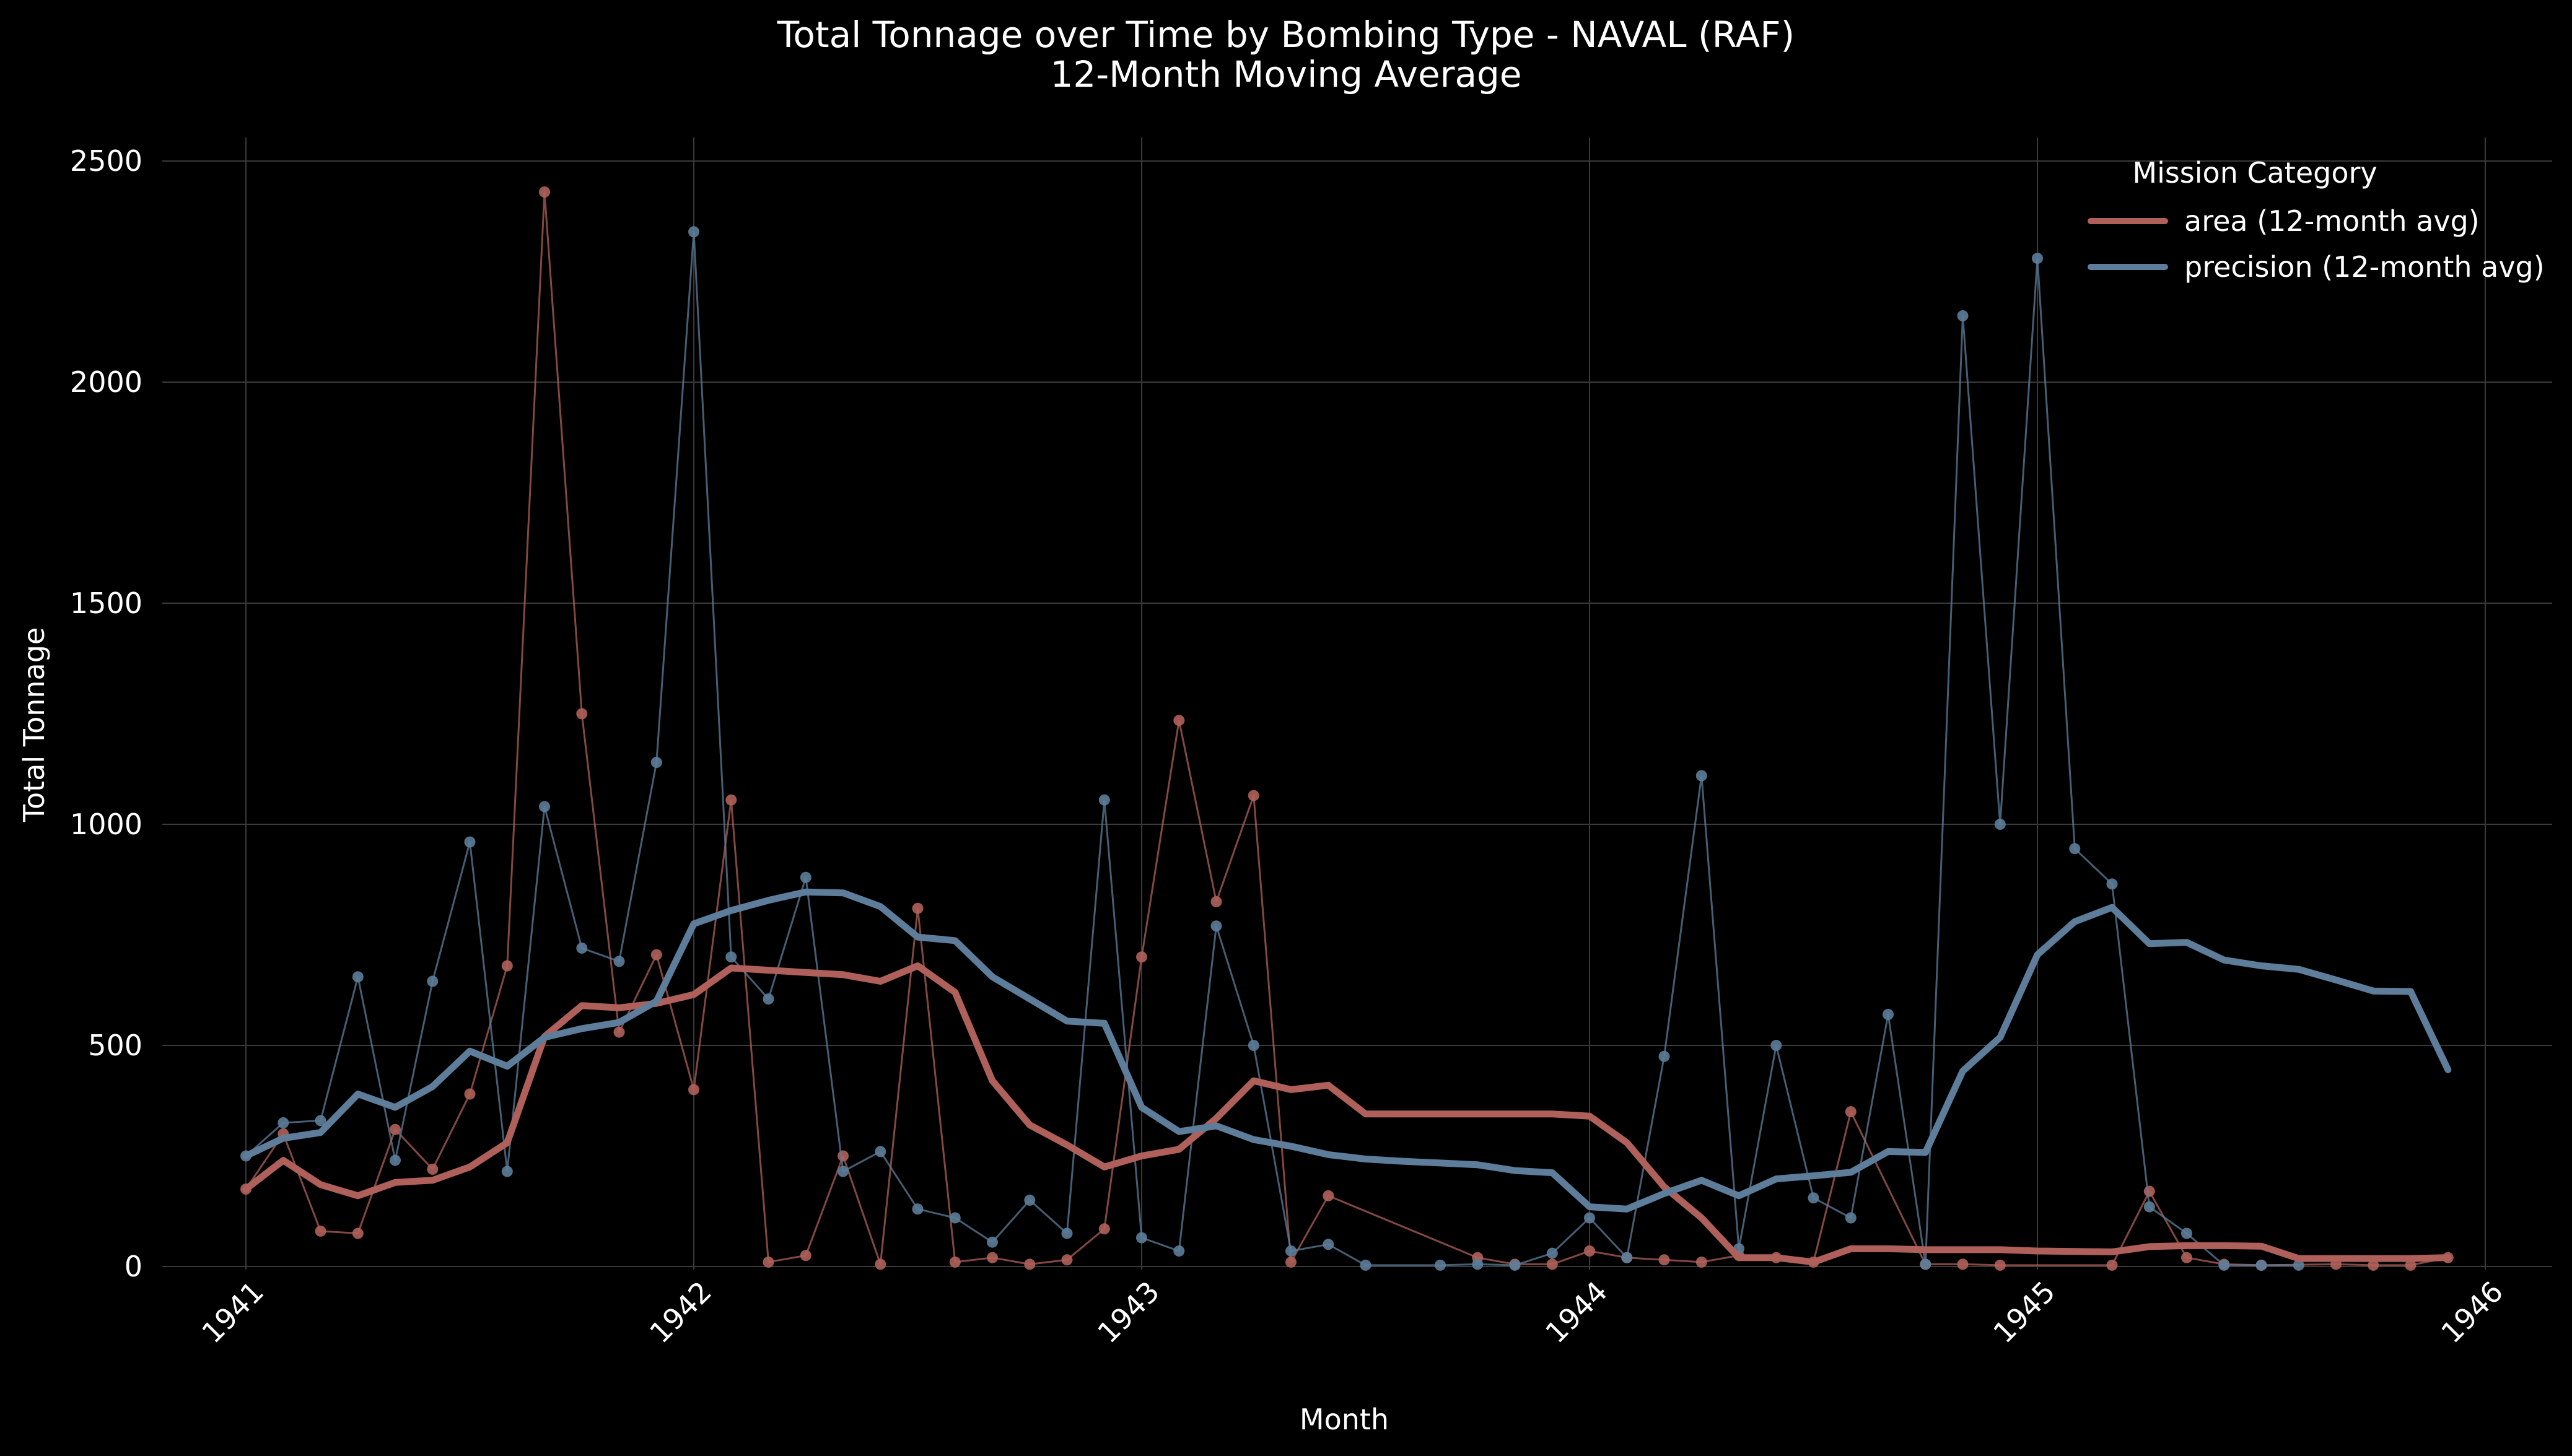 This screenshot has width=2572, height=1456. I want to click on y-tick-label: 0, so click(133, 1266).